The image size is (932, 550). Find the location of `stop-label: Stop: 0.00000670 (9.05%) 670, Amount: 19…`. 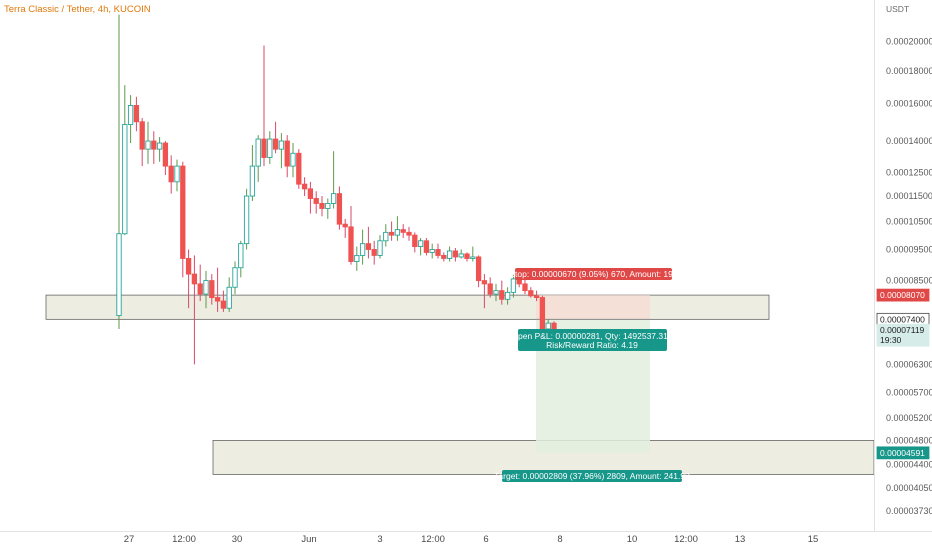

stop-label: Stop: 0.00000670 (9.05%) 670, Amount: 19… is located at coordinates (593, 274).